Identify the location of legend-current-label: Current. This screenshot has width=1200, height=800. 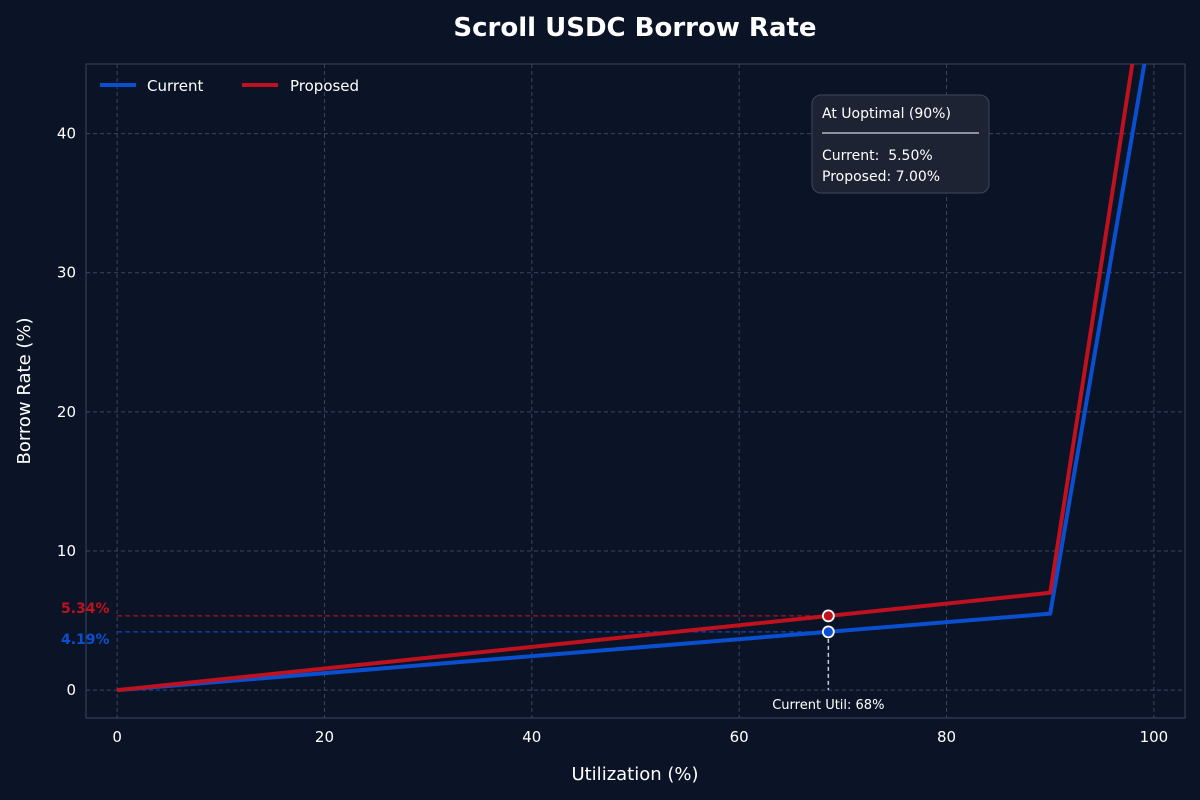
(175, 86).